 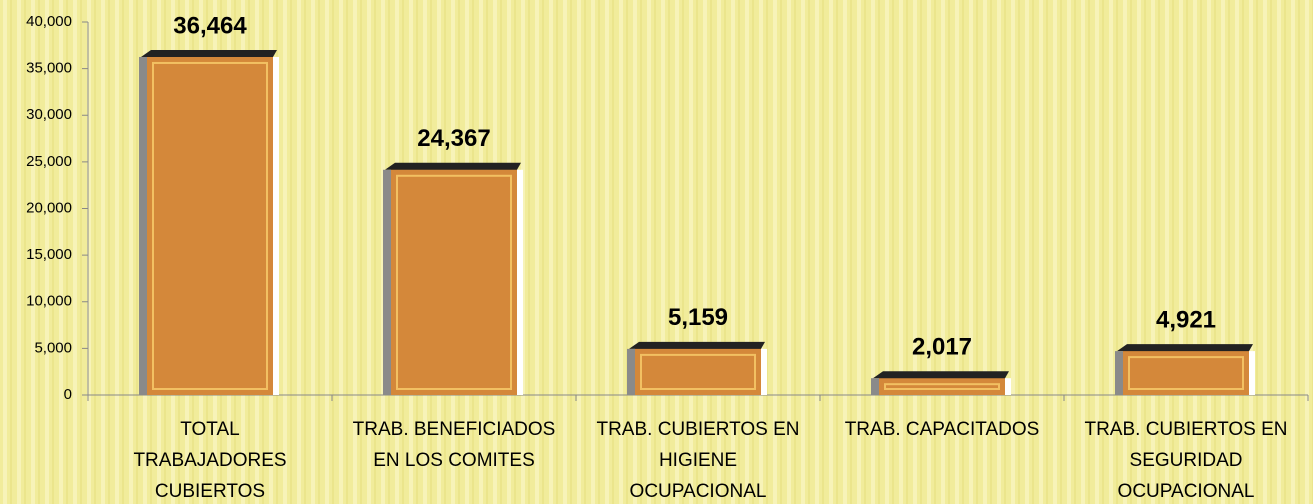 What do you see at coordinates (49, 254) in the screenshot?
I see `y-tick-label: 15,000` at bounding box center [49, 254].